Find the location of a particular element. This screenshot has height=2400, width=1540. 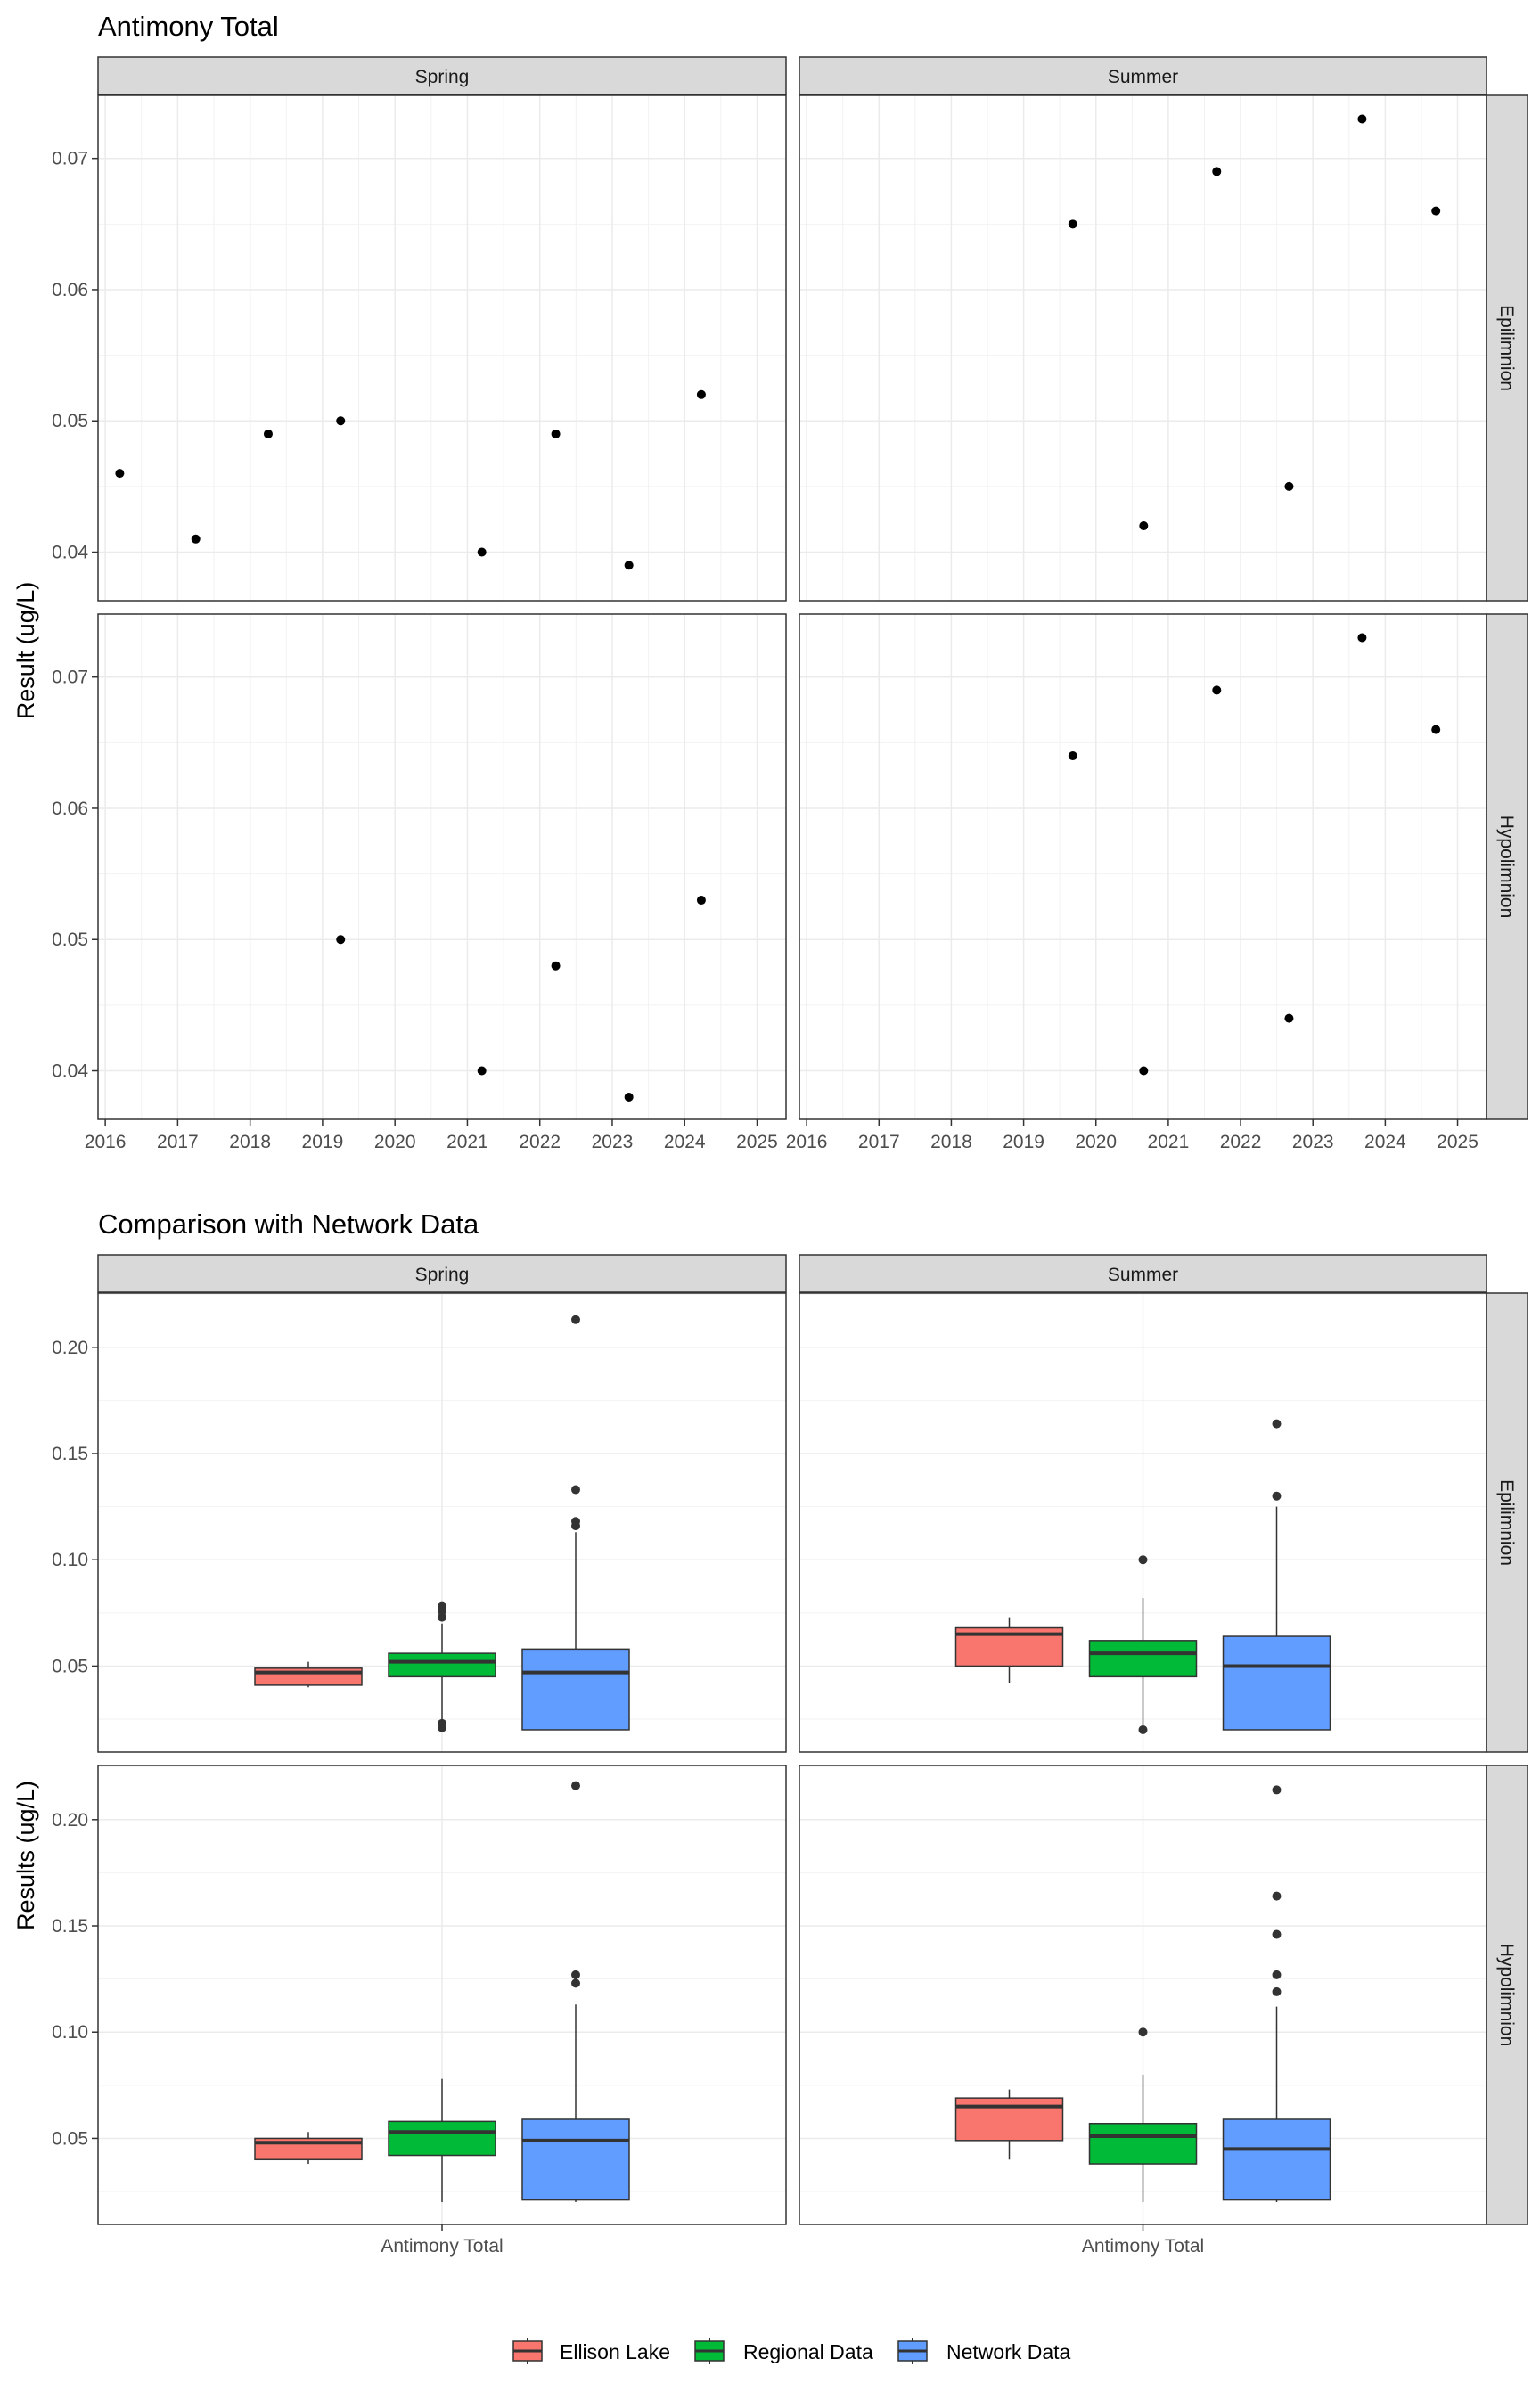

x-tick-label: 2025 is located at coordinates (1458, 1142).